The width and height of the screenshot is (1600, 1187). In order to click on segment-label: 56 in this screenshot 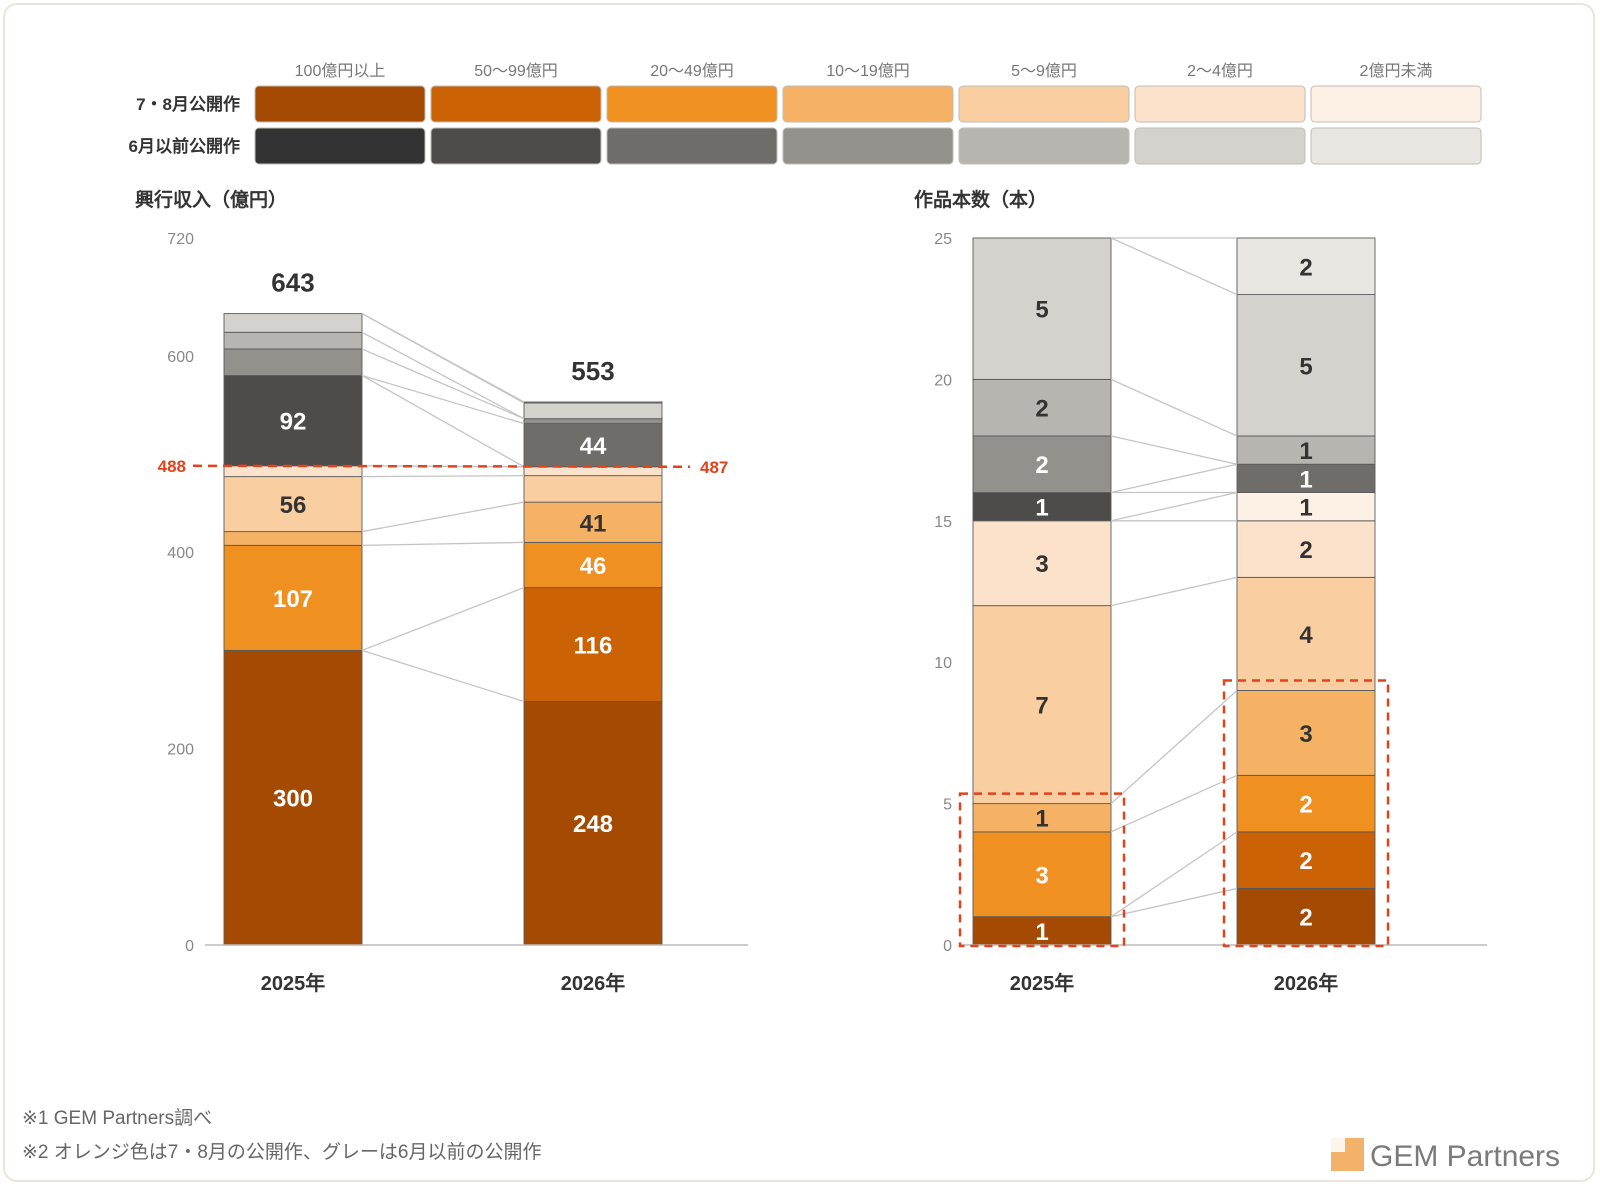, I will do `click(293, 505)`.